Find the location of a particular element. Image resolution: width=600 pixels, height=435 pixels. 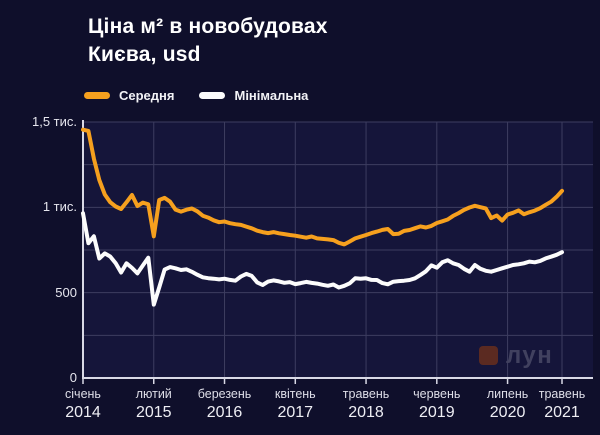

minimum-line-swatch is located at coordinates (212, 95).